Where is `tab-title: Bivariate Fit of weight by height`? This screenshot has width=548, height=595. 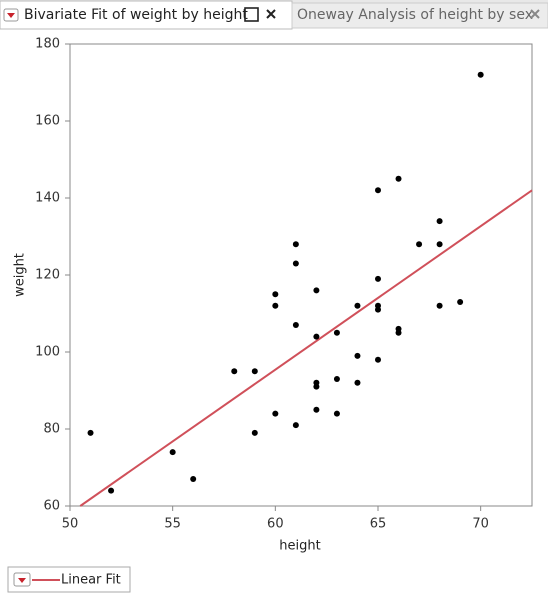
tab-title: Bivariate Fit of weight by height is located at coordinates (136, 15).